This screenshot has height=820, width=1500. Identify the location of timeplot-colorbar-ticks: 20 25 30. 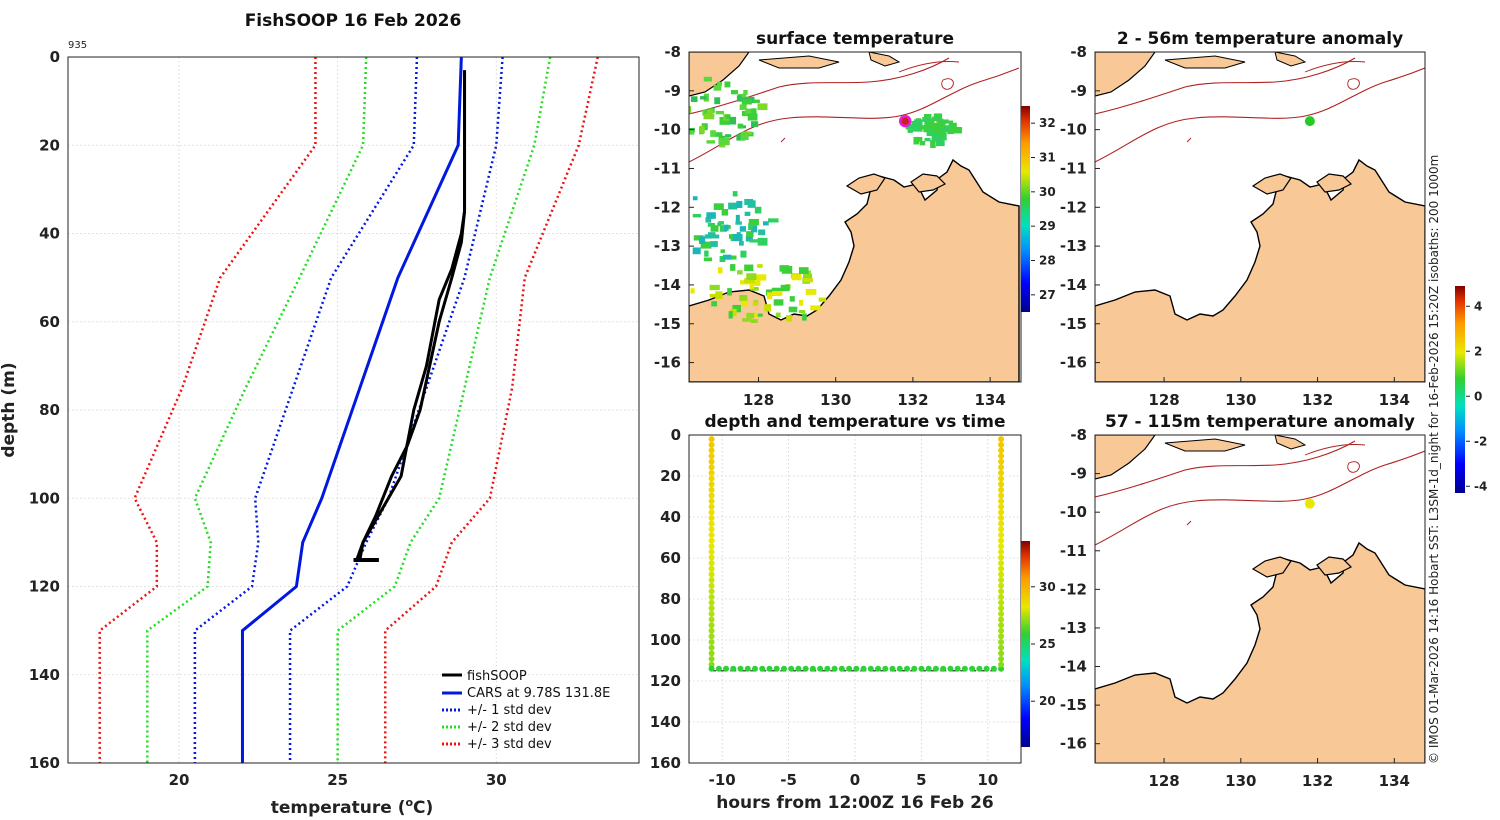
(1043, 644).